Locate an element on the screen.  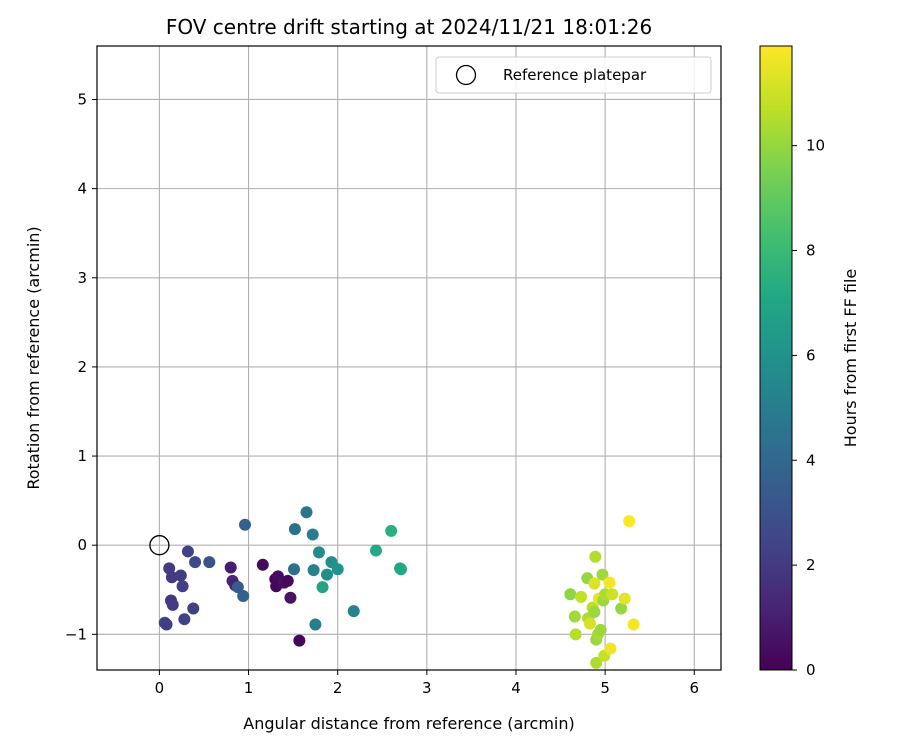
y-tick-label: 0 is located at coordinates (82, 545).